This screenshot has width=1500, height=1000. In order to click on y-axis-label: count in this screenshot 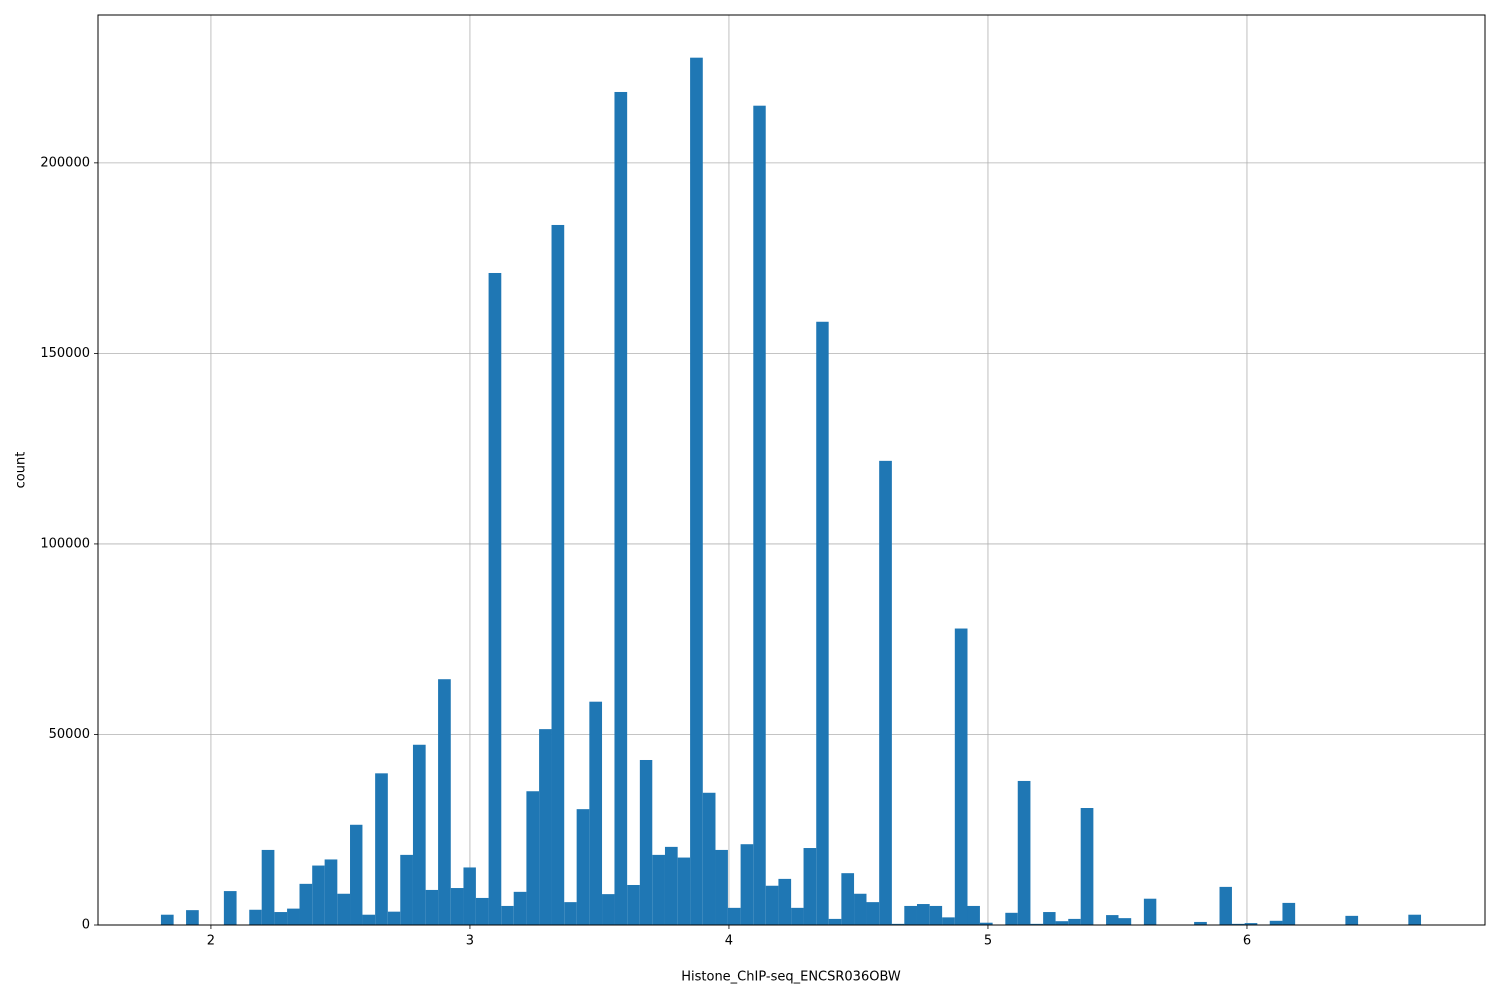, I will do `click(21, 470)`.